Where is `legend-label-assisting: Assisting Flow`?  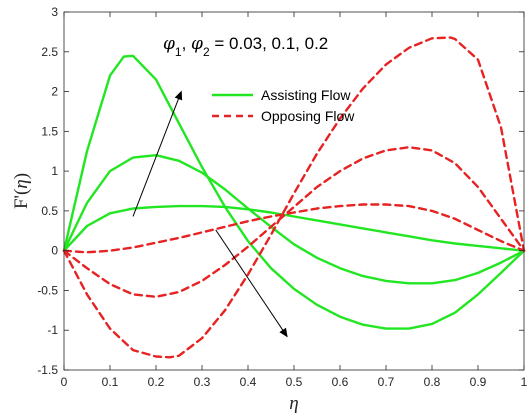 legend-label-assisting: Assisting Flow is located at coordinates (306, 95).